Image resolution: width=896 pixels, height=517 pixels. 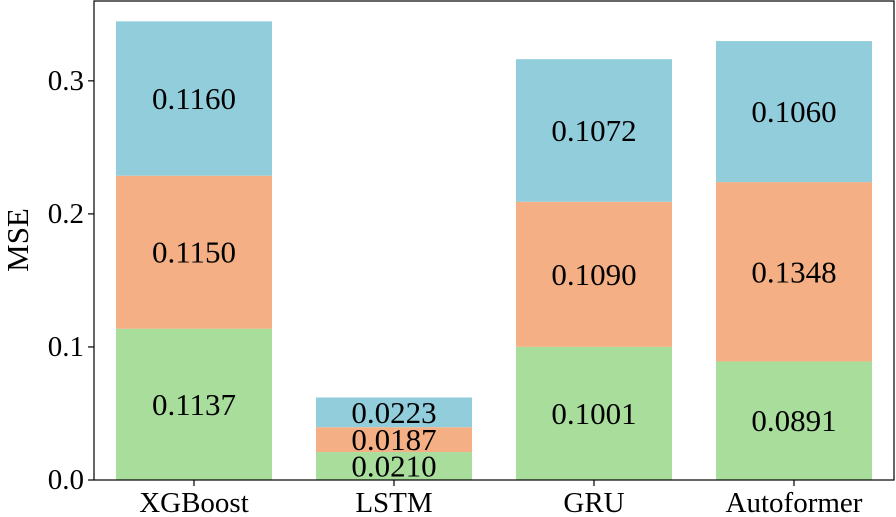 I want to click on x-axis: XGBoost LSTM GRU Autoformer, so click(x=501, y=498).